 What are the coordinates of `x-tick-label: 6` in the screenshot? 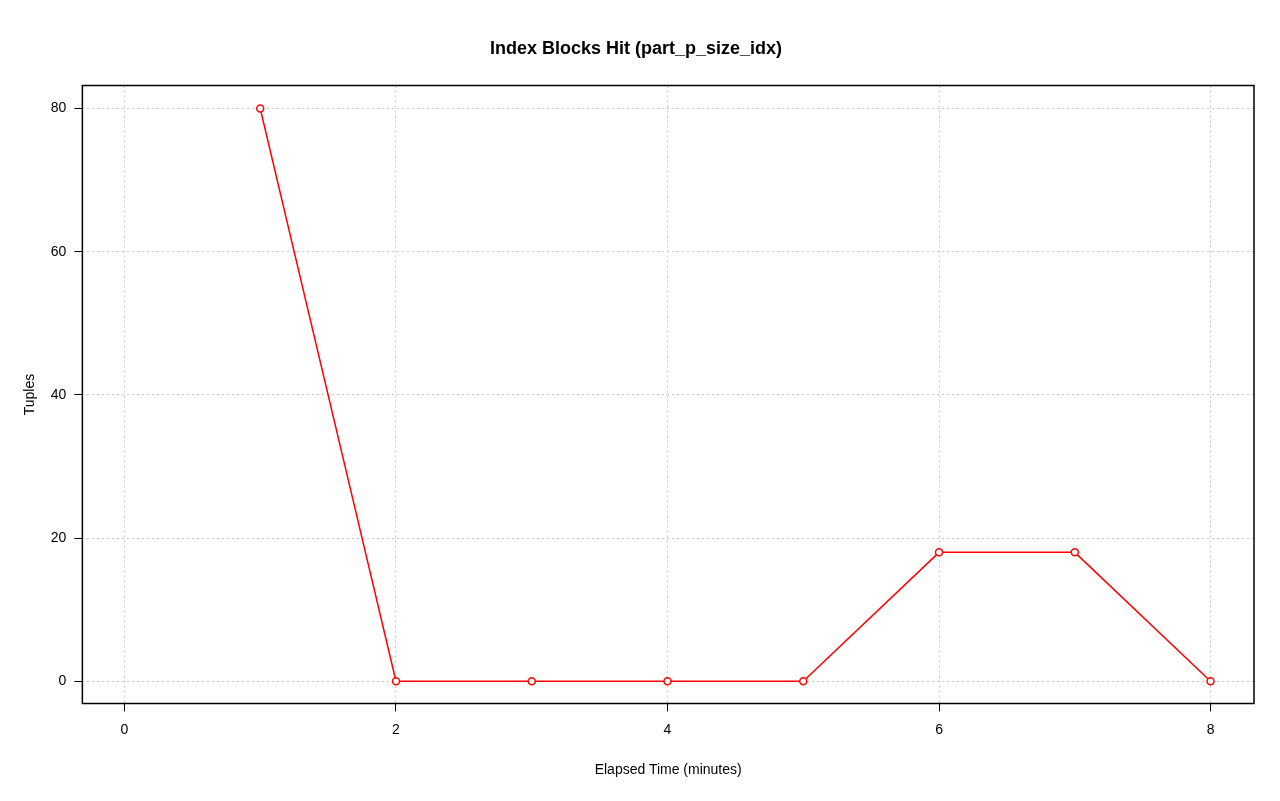 It's located at (939, 728).